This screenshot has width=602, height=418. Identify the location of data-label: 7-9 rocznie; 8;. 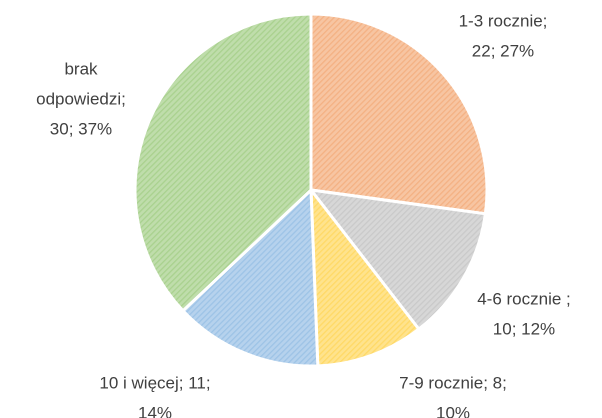
(453, 382).